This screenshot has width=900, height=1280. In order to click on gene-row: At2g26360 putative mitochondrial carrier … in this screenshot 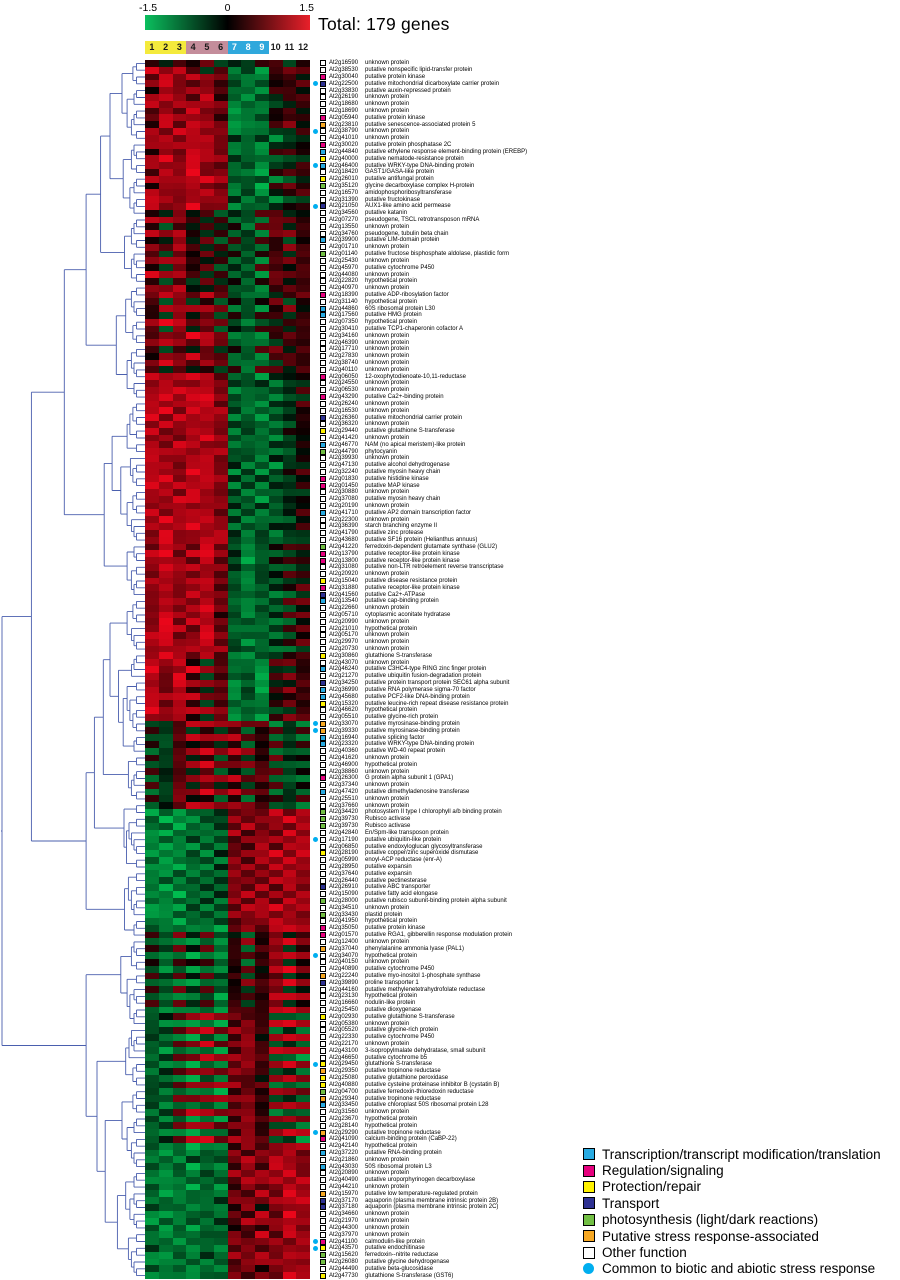, I will do `click(387, 417)`.